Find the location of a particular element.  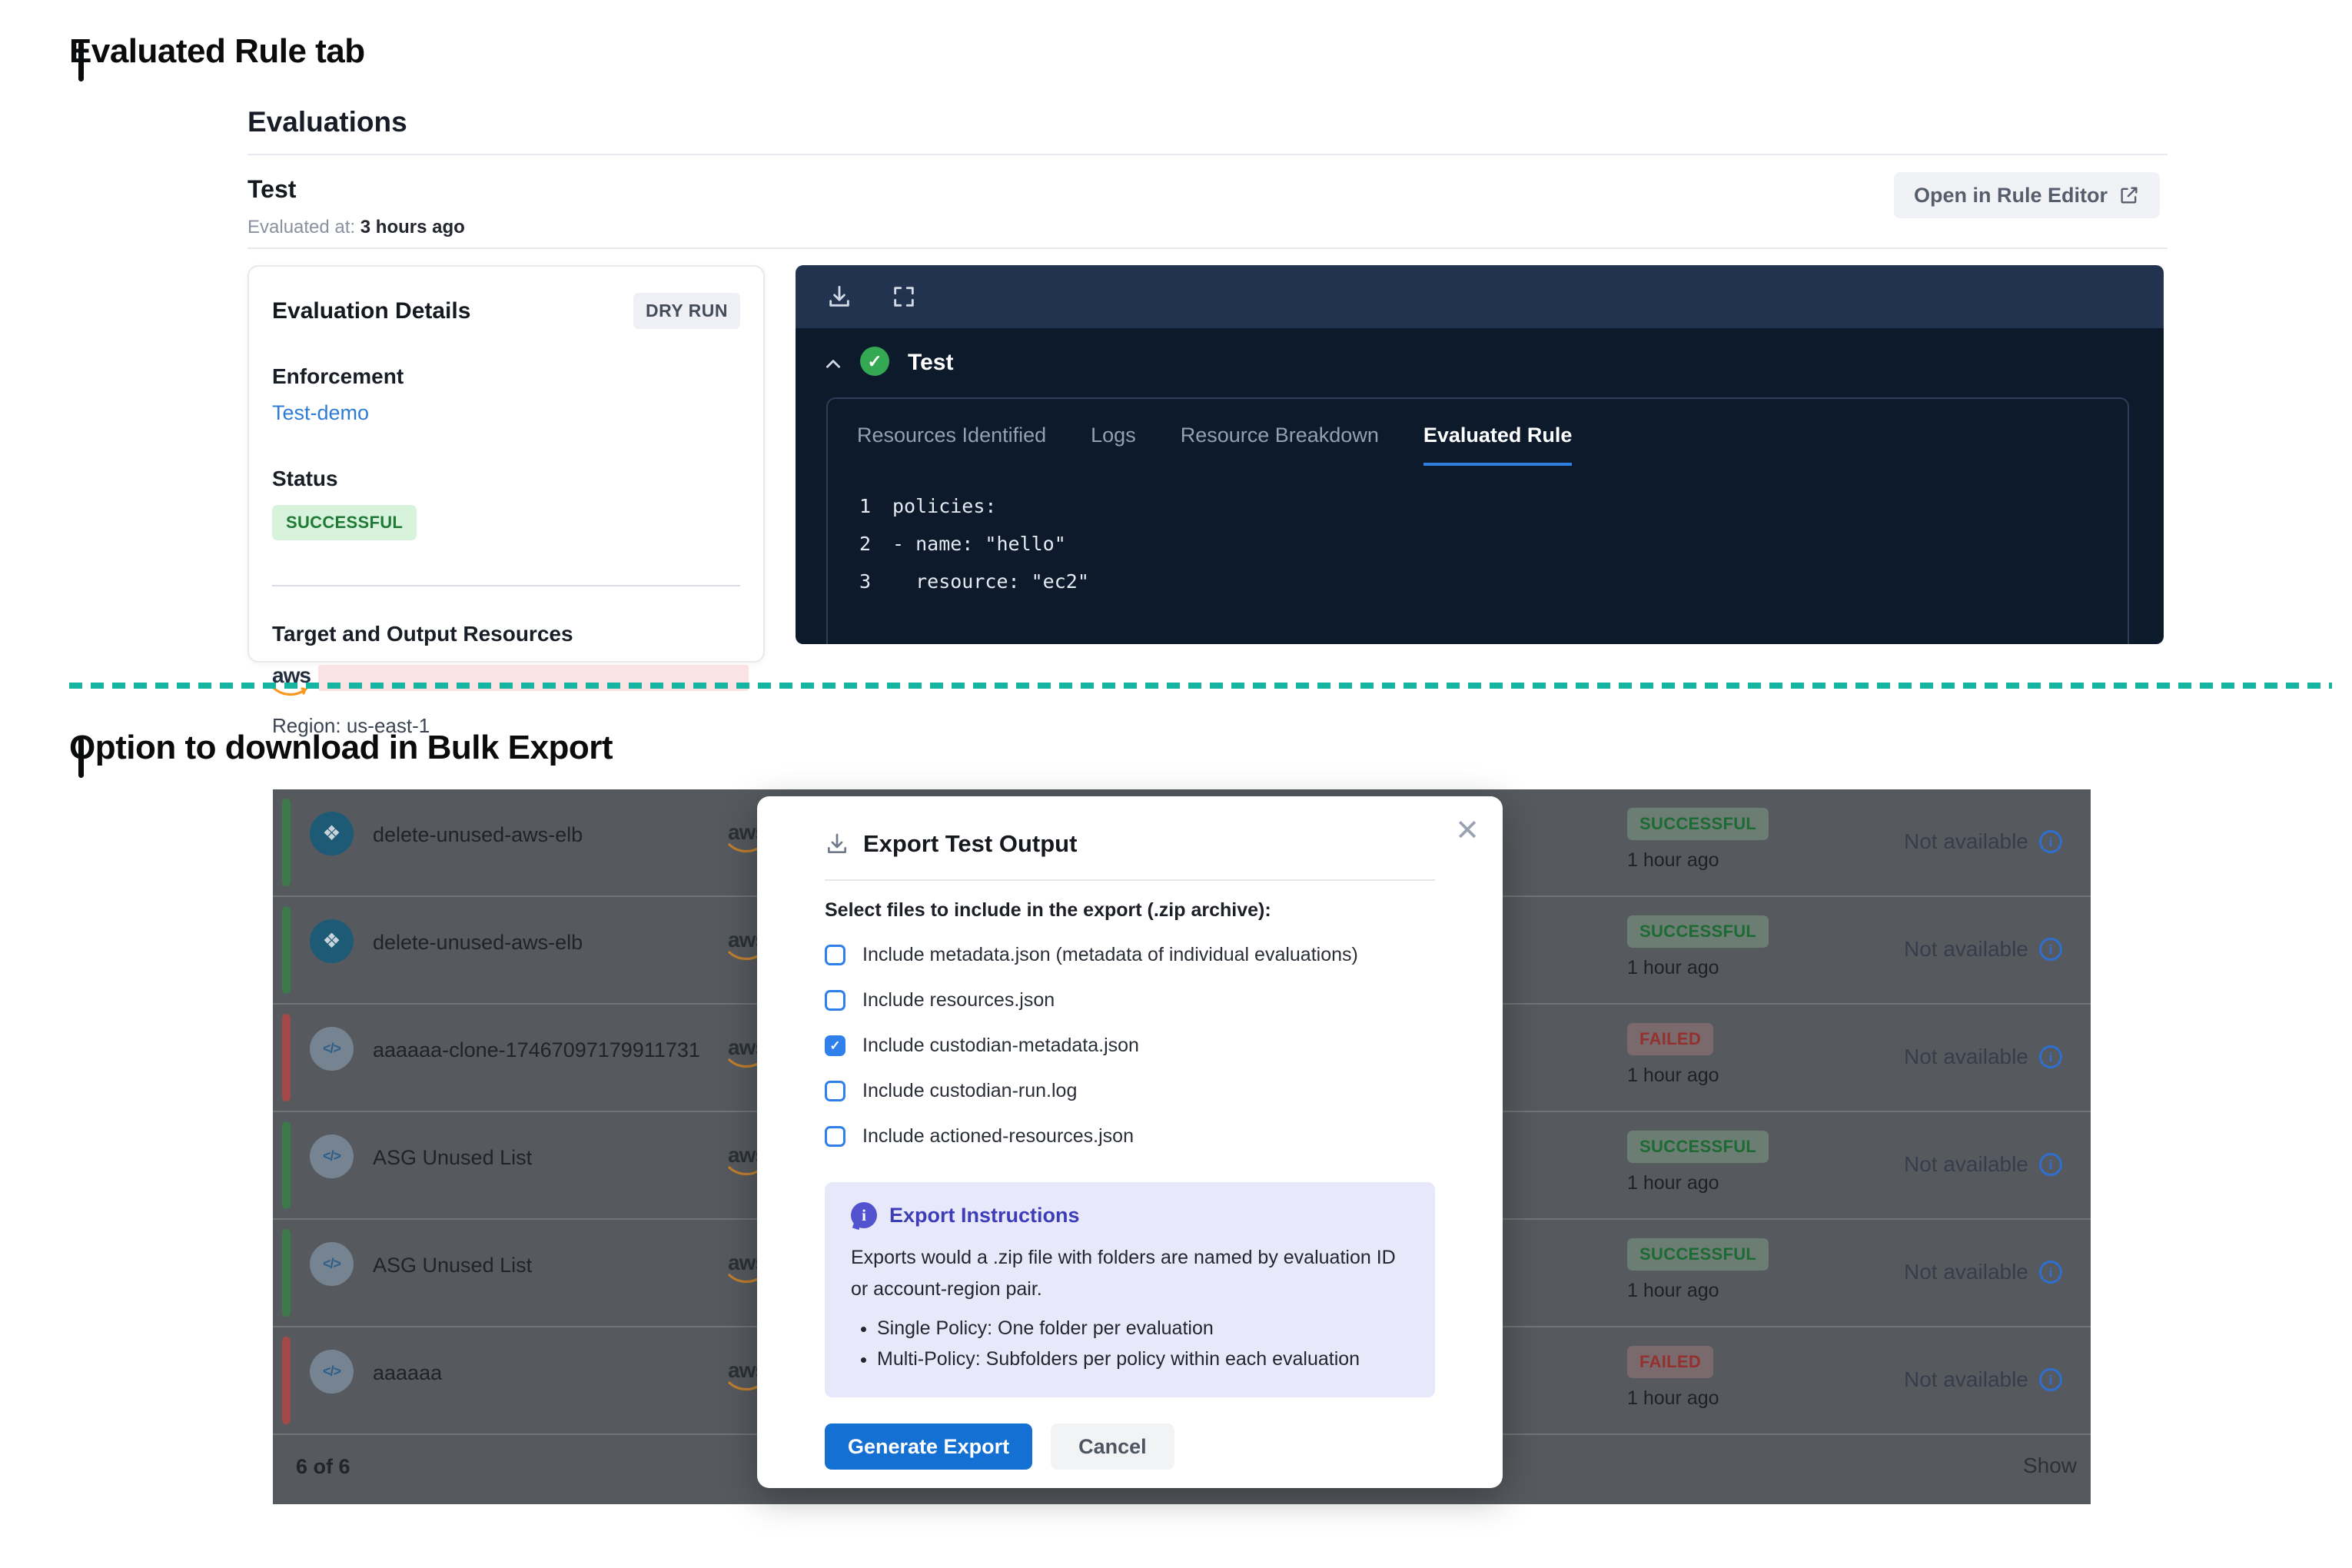

card-title: Evaluation Details is located at coordinates (371, 310).